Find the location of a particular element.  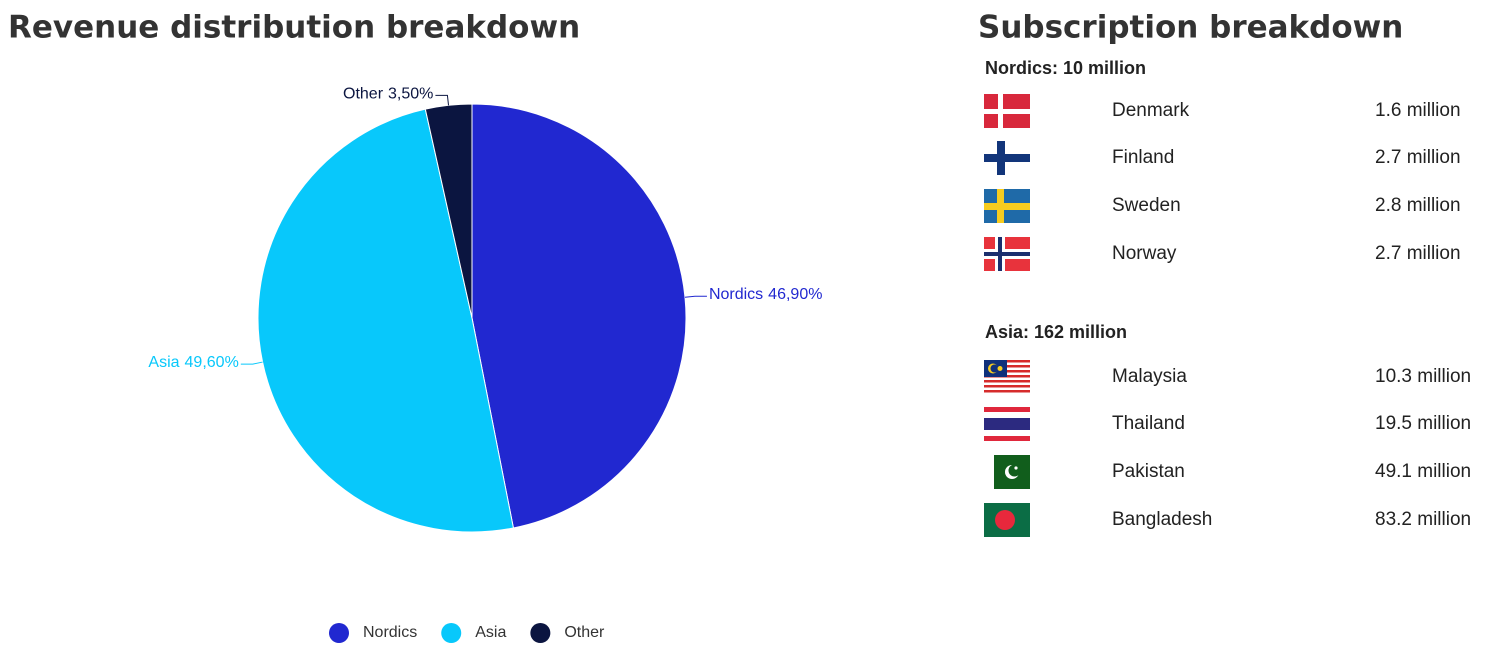

subscriber-count: 10.3 million is located at coordinates (1423, 376).